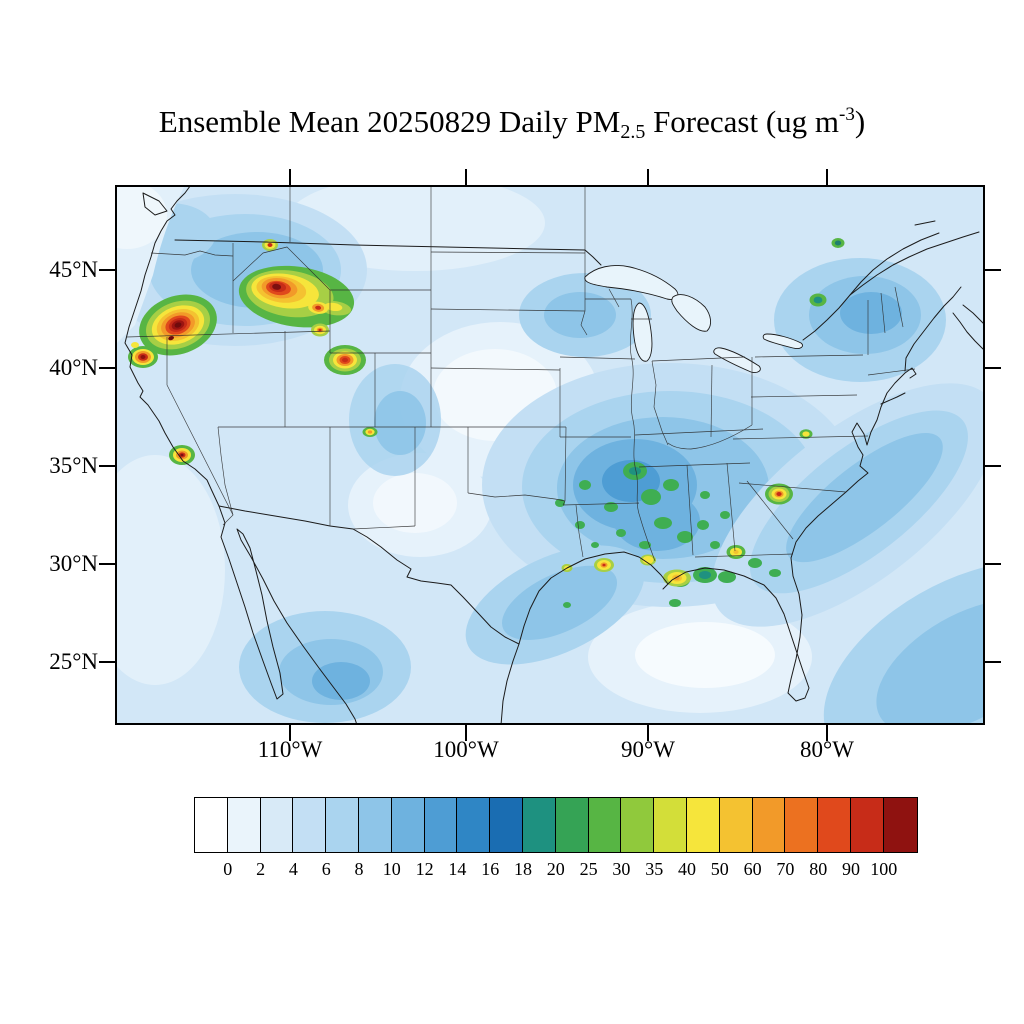 The image size is (1024, 1024). Describe the element at coordinates (290, 749) in the screenshot. I see `lon-tick-label: 110°W` at that location.